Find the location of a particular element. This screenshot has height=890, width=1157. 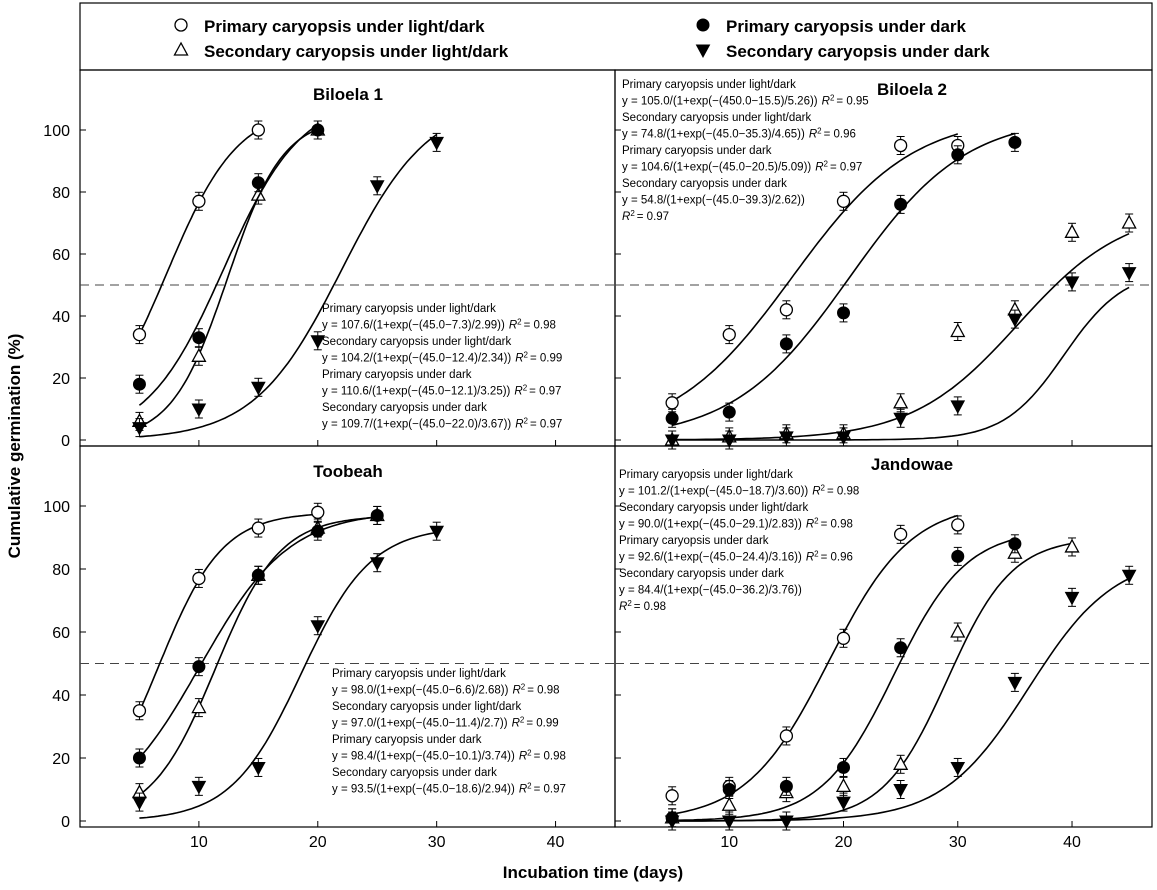

x-tick-label: 40 is located at coordinates (556, 842).